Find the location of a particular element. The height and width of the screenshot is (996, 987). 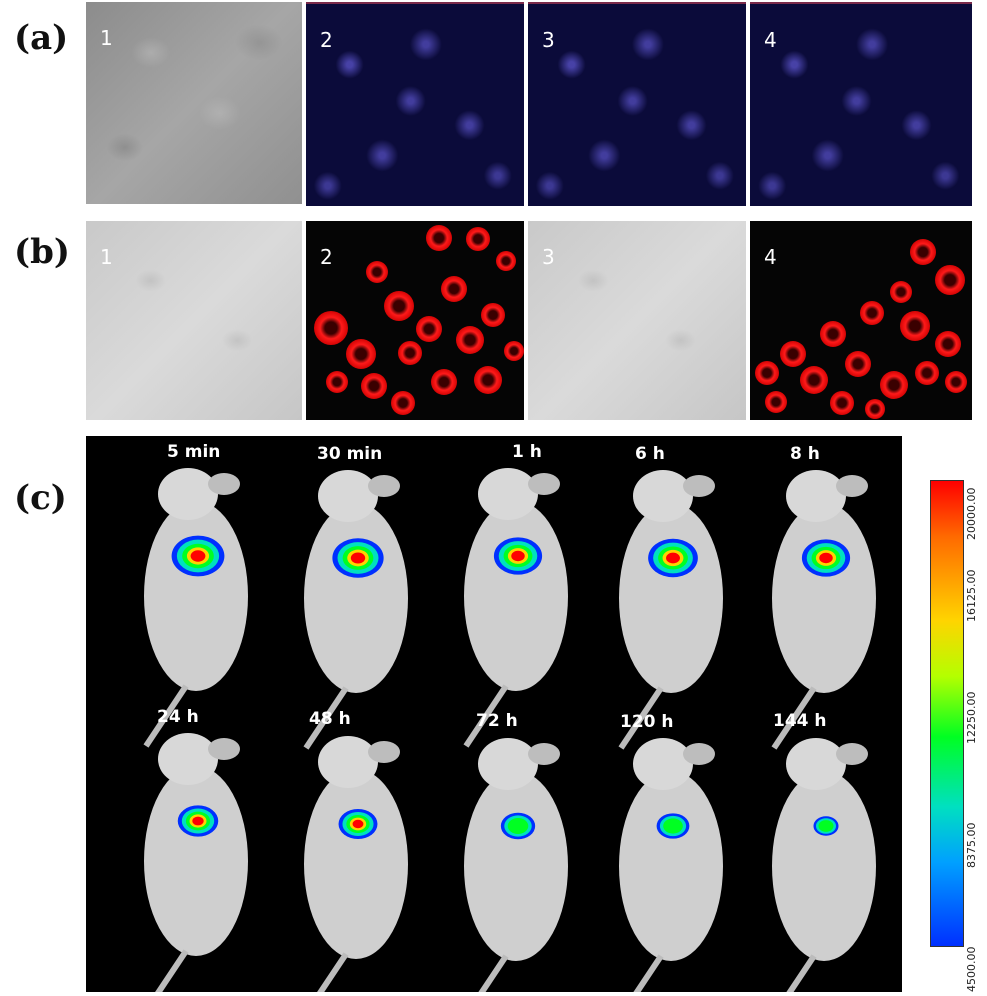

fluorescence-image-a3: 3 is located at coordinates (637, 104).